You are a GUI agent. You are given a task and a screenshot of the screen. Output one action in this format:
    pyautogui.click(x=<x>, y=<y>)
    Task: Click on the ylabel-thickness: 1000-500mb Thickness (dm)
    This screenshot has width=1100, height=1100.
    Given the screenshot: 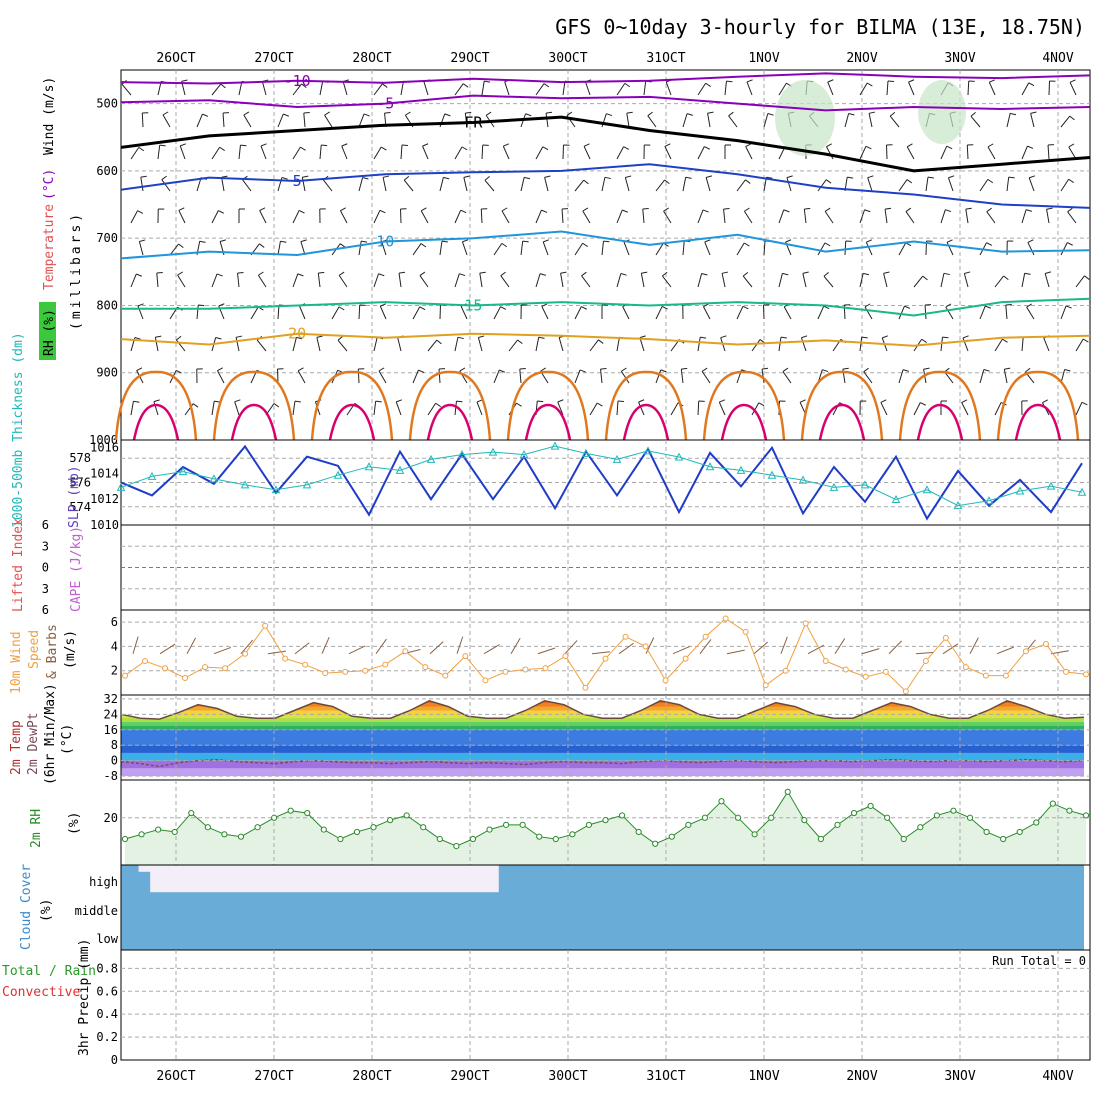 What is the action you would take?
    pyautogui.click(x=18, y=430)
    